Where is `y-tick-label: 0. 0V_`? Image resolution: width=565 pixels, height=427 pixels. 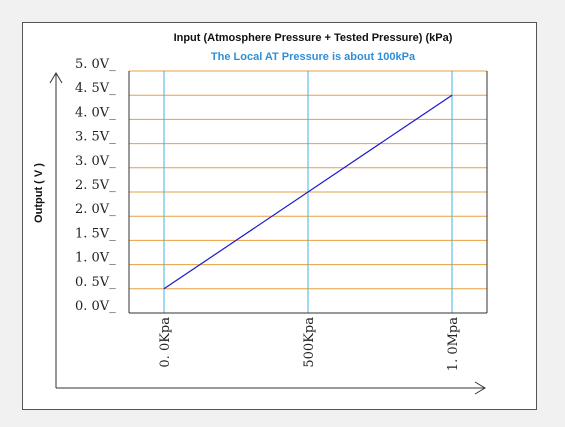 y-tick-label: 0. 0V_ is located at coordinates (95, 306).